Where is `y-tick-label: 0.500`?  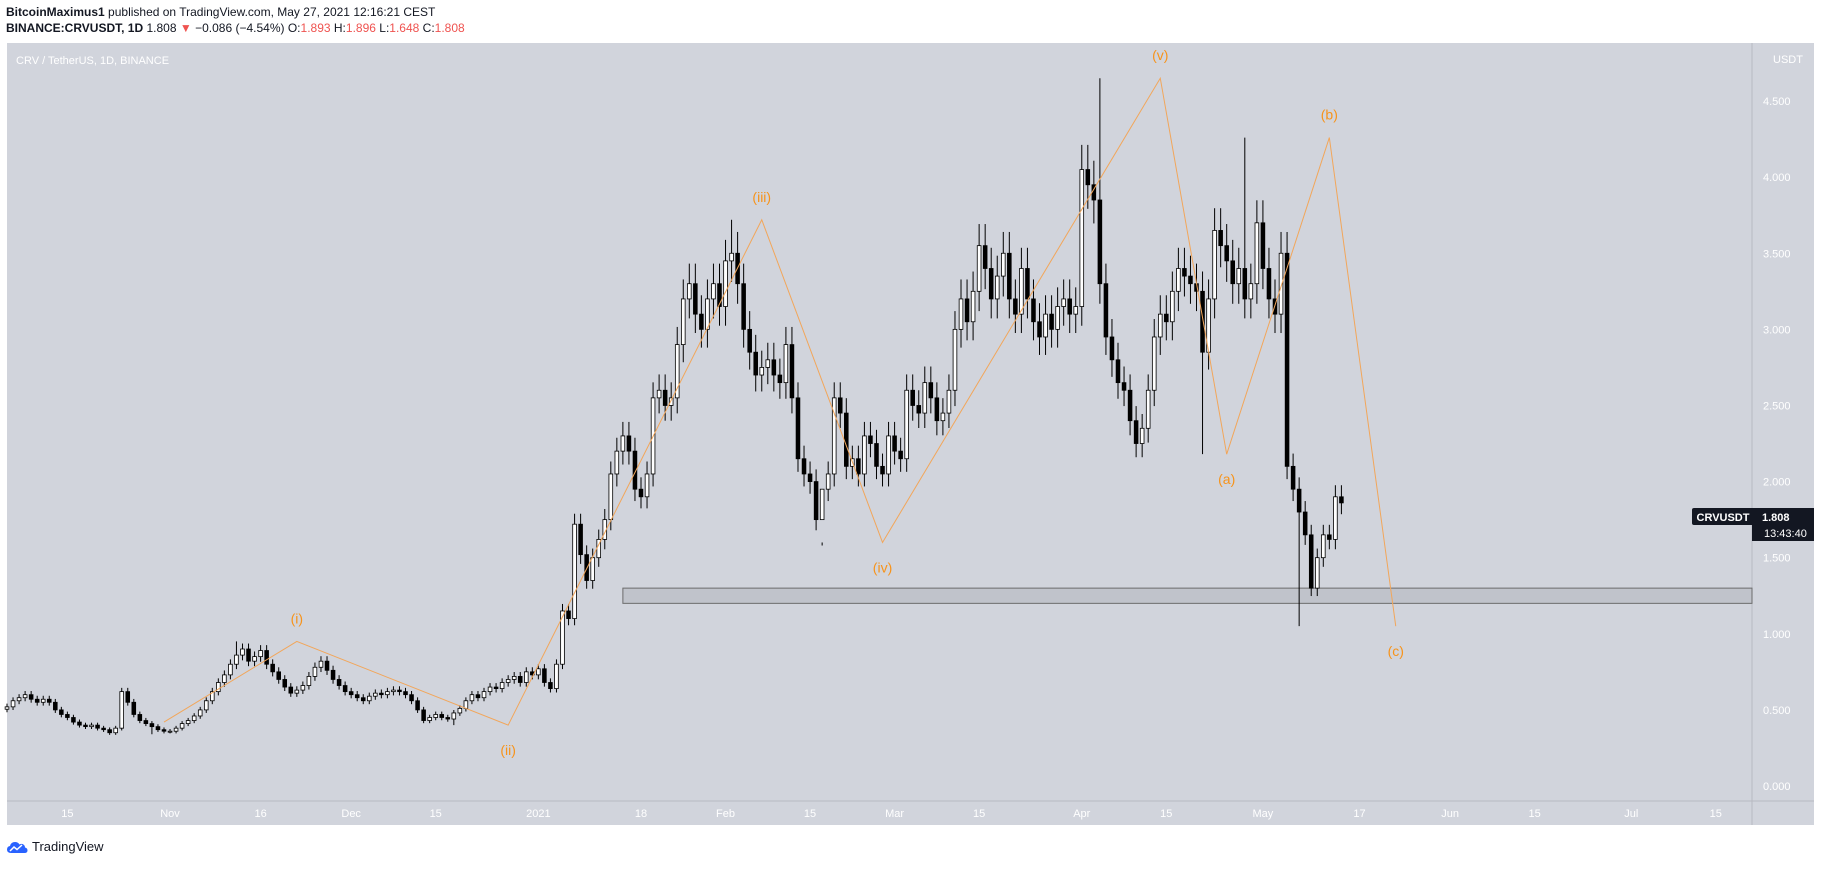
y-tick-label: 0.500 is located at coordinates (1777, 711).